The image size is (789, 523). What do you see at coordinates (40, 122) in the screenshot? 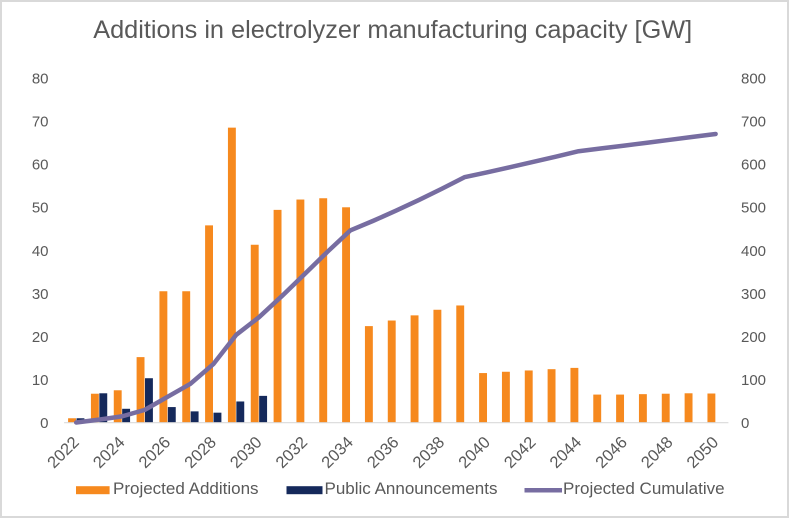
I see `svg-text: 70` at bounding box center [40, 122].